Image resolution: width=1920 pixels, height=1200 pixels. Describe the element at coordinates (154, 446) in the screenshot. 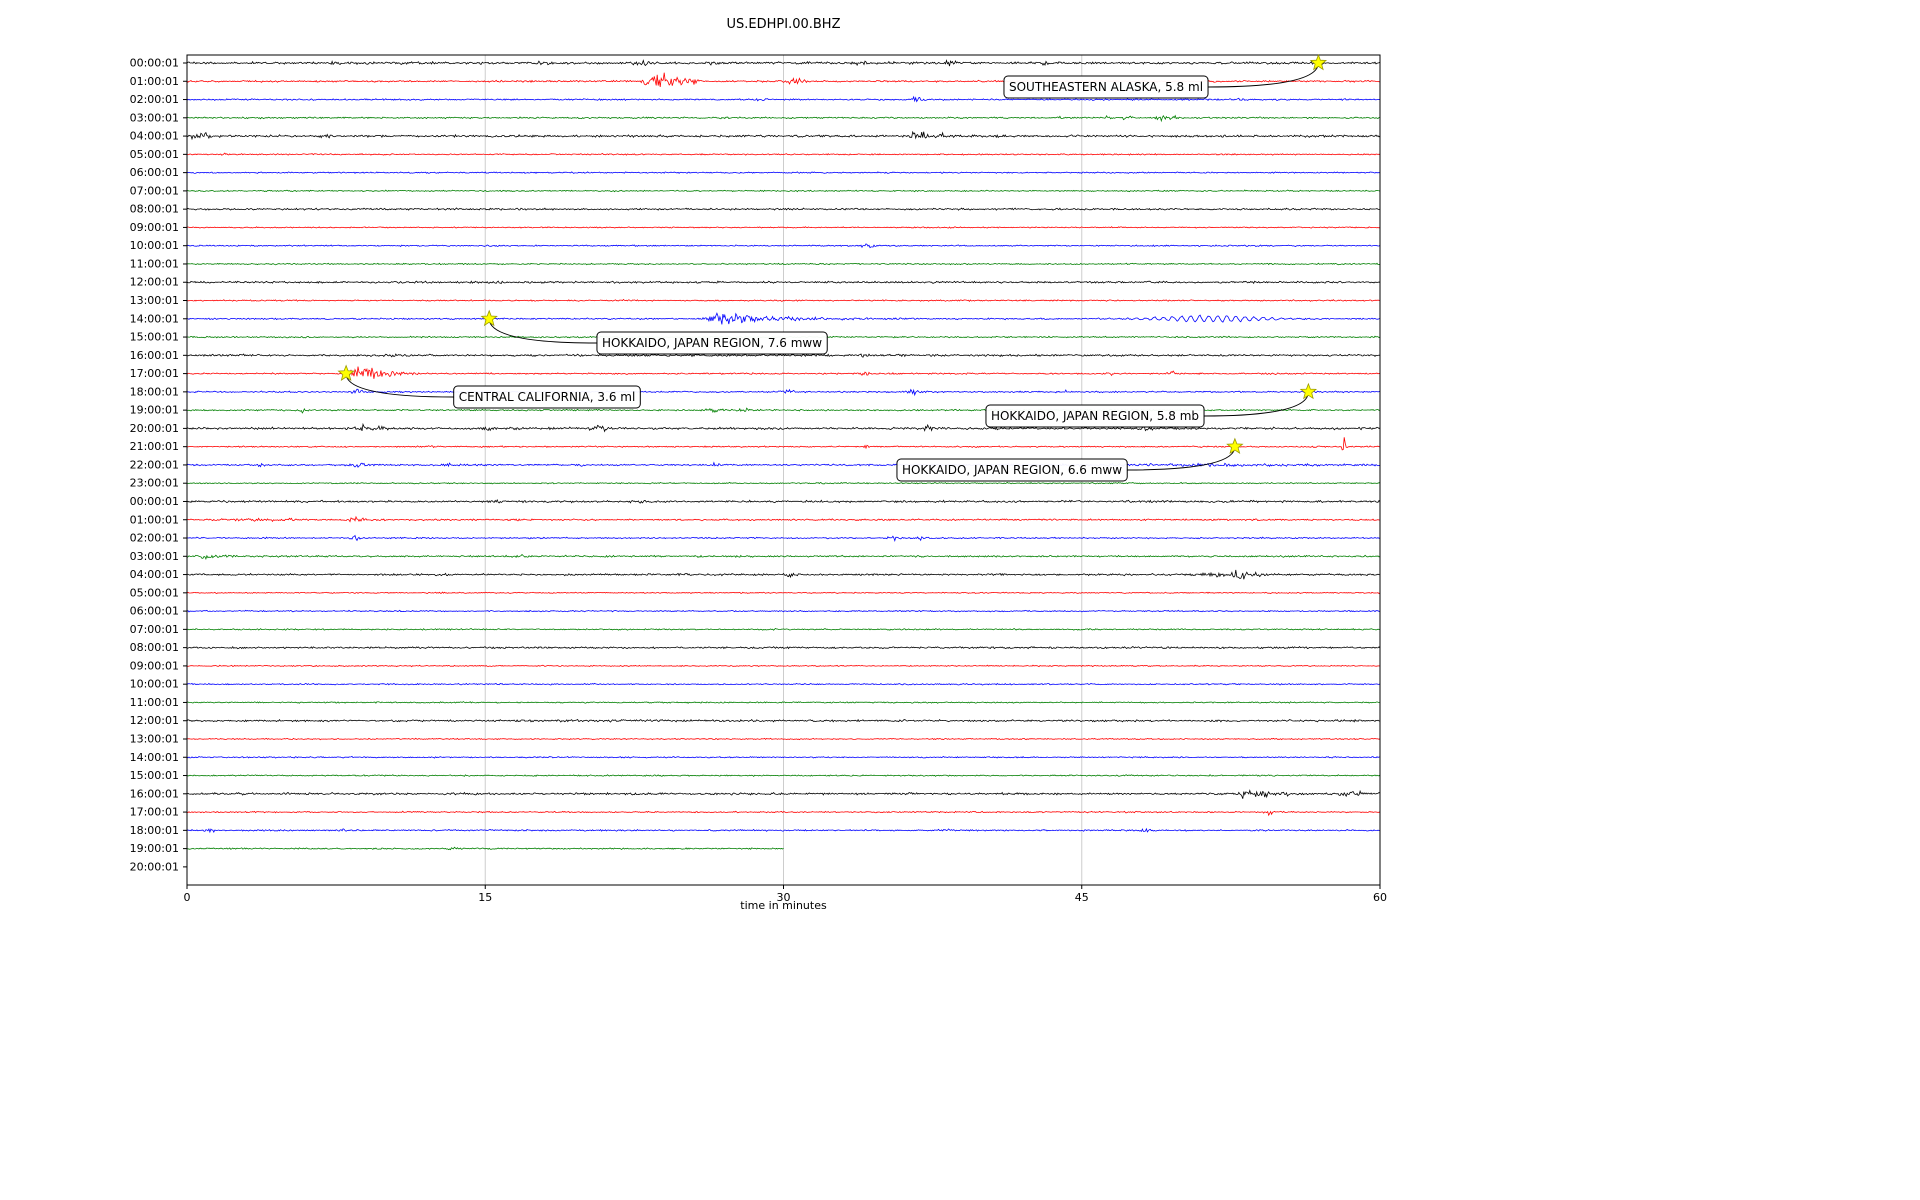

I see `y-tick-label: 21:00:01` at that location.